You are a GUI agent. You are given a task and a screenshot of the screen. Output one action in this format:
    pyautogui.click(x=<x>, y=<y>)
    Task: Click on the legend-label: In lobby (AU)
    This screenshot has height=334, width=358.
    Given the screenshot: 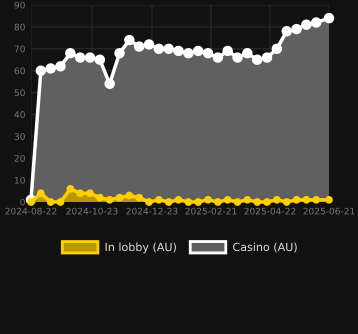 What is the action you would take?
    pyautogui.click(x=141, y=248)
    